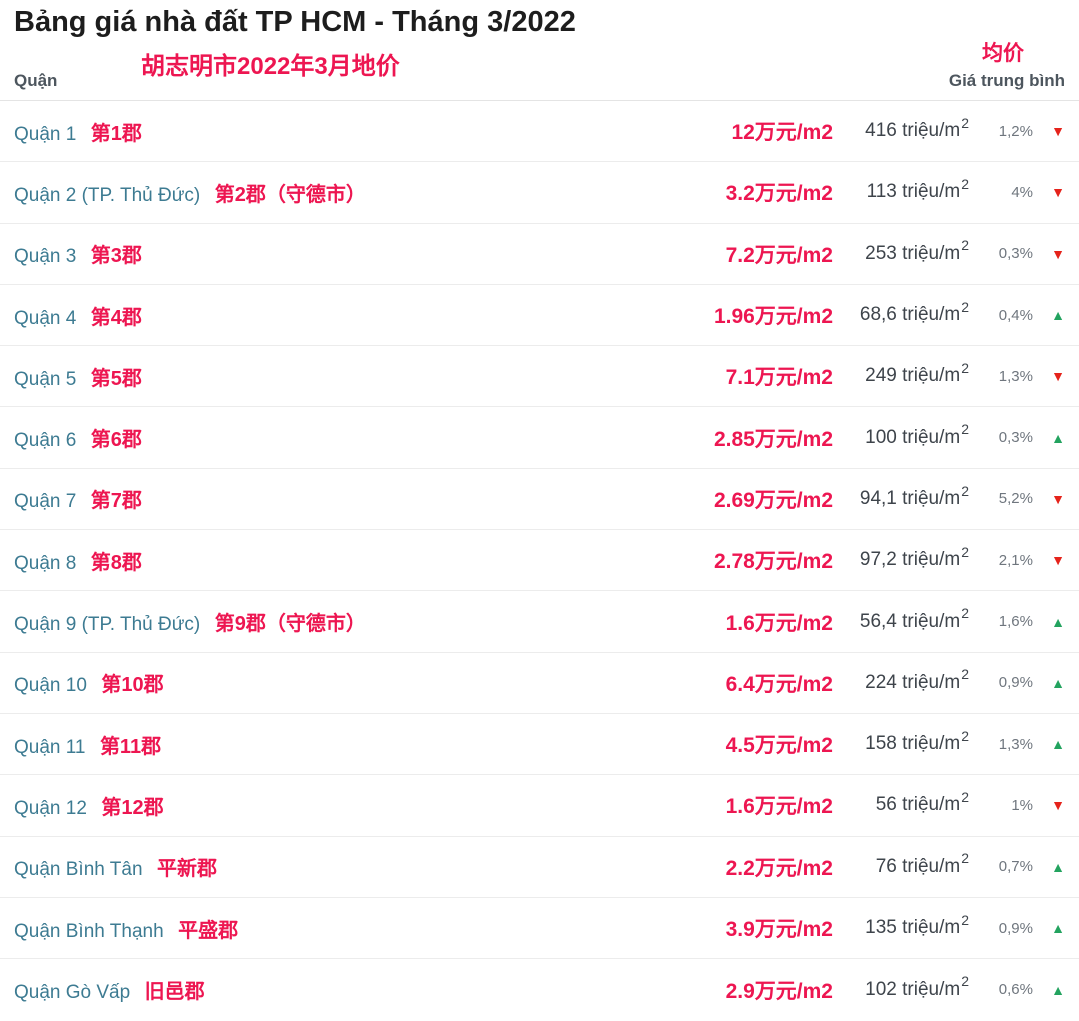  Describe the element at coordinates (116, 378) in the screenshot. I see `district-annotation-cn: 第5郡` at that location.